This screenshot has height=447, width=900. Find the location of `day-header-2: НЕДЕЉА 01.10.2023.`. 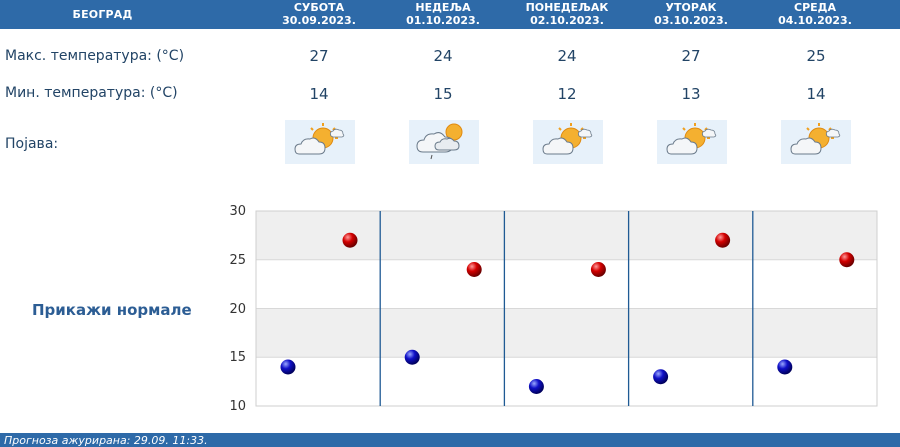

day-header-2: НЕДЕЉА 01.10.2023. is located at coordinates (443, 14).